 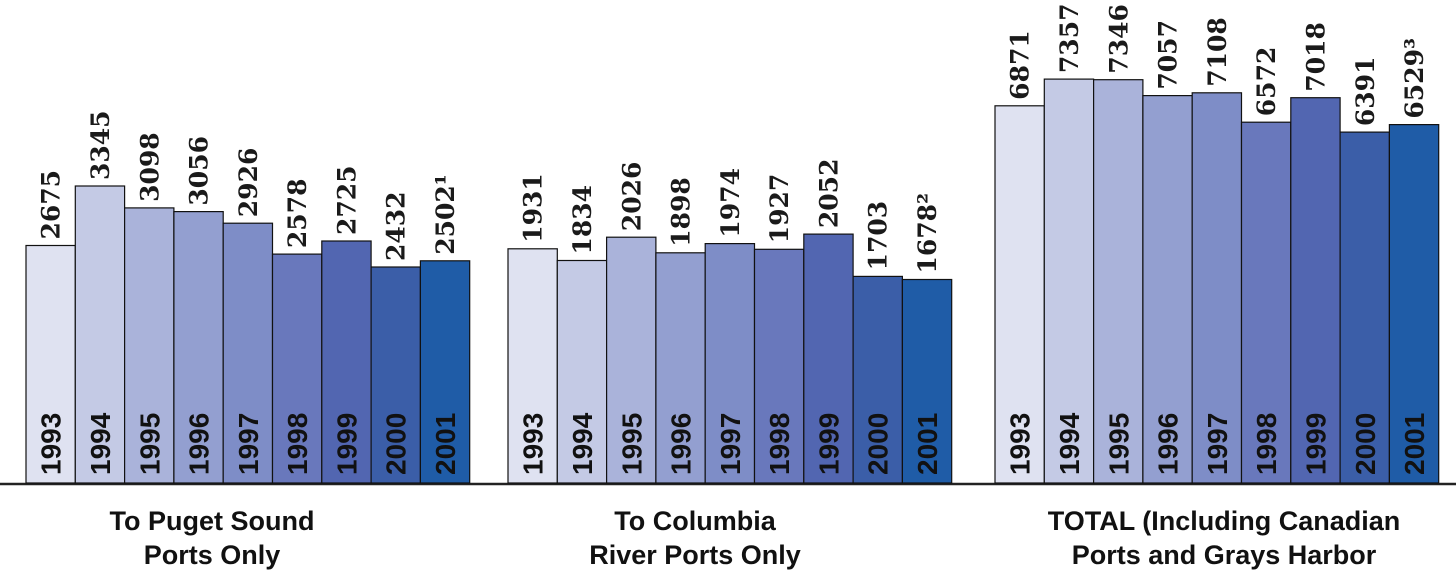 I want to click on value-label: 7357, so click(x=1069, y=39).